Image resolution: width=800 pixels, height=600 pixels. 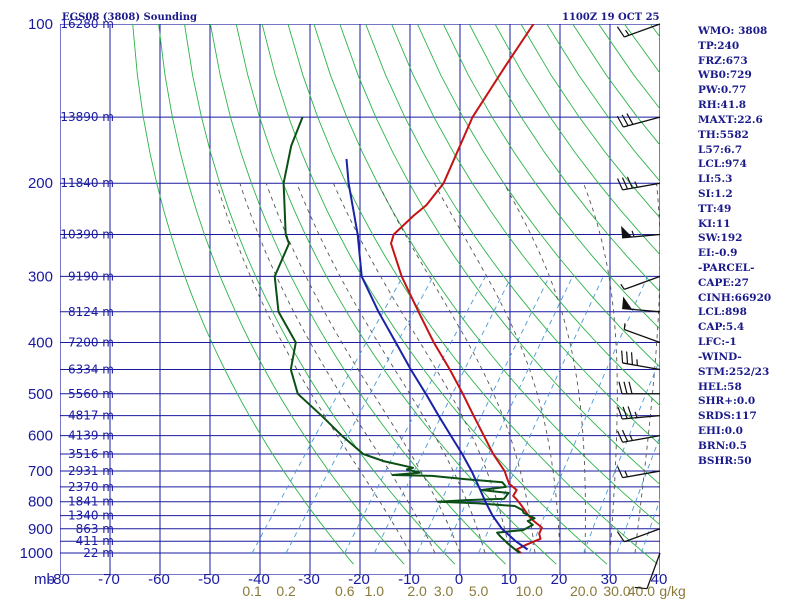 What do you see at coordinates (721, 327) in the screenshot?
I see `index-item: CAP:5.4` at bounding box center [721, 327].